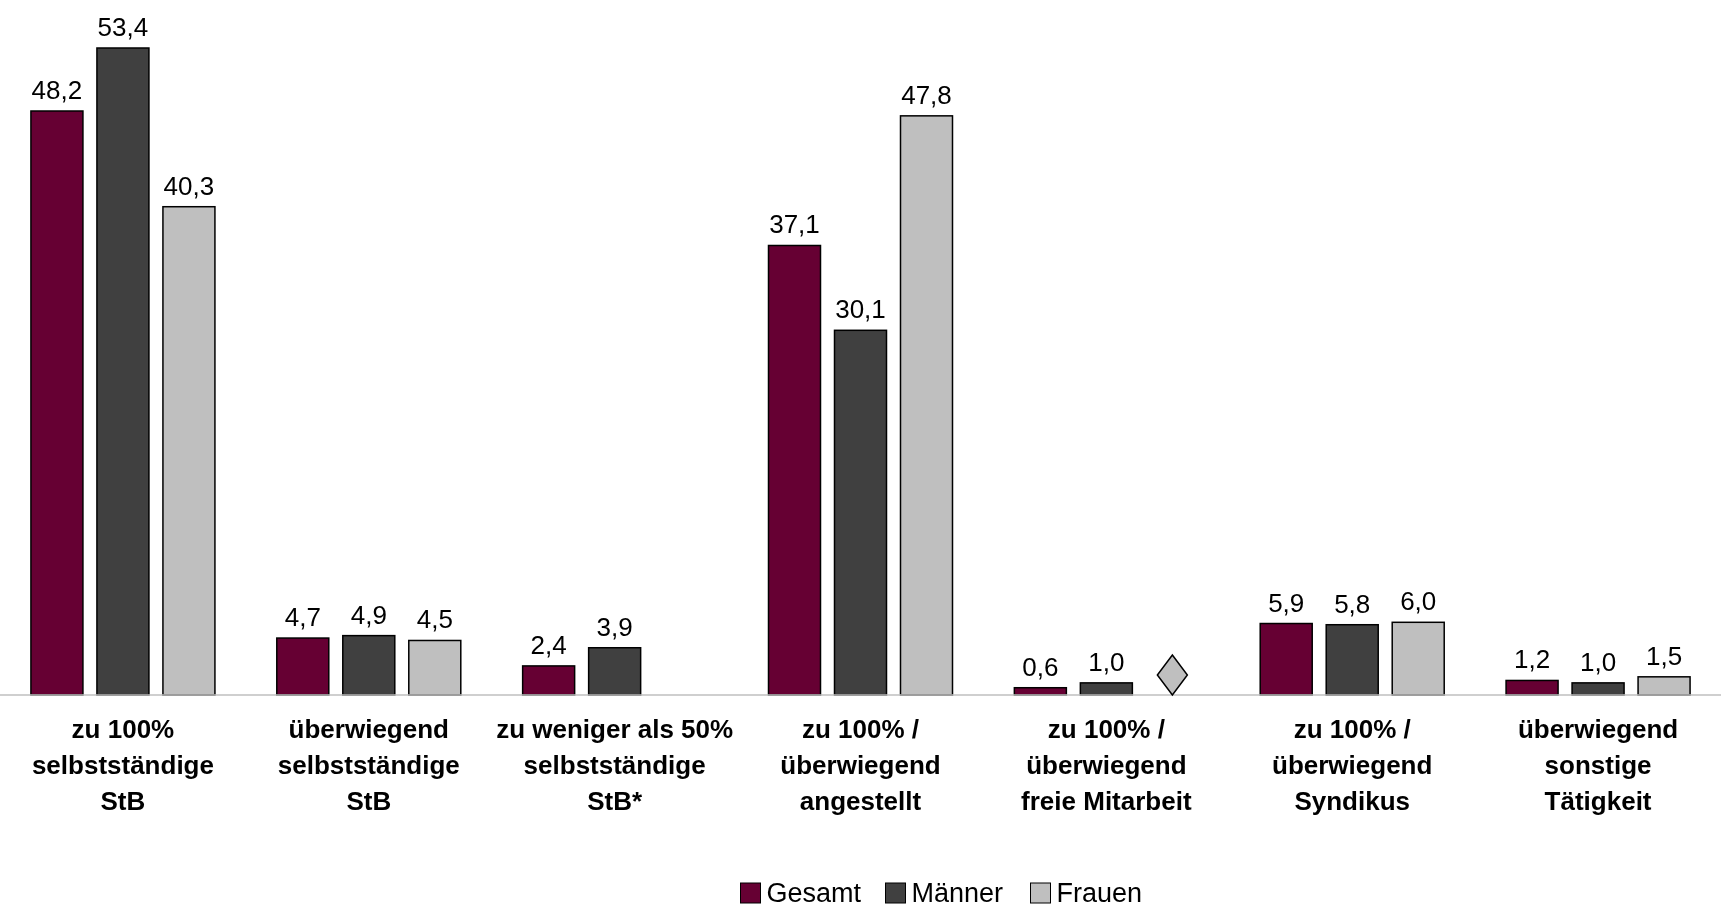 The height and width of the screenshot is (911, 1721). I want to click on data-label: 1,2, so click(1532, 659).